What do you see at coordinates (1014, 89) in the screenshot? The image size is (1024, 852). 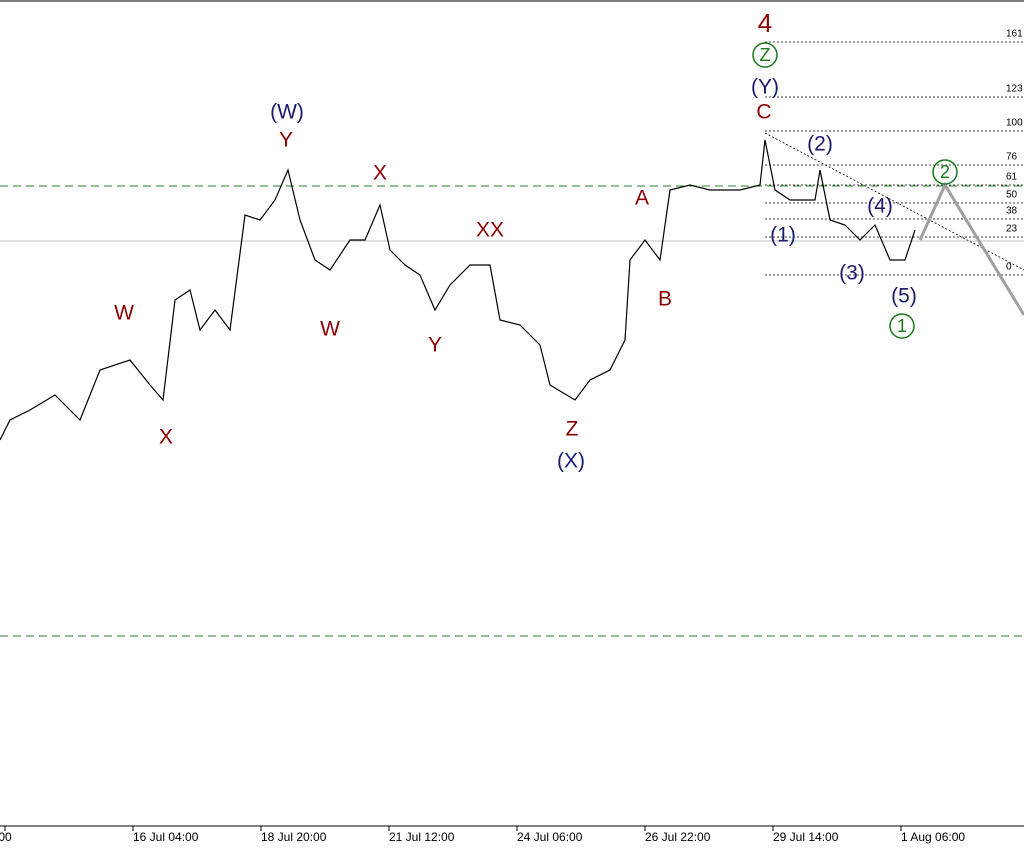 I see `fib-label: 123` at bounding box center [1014, 89].